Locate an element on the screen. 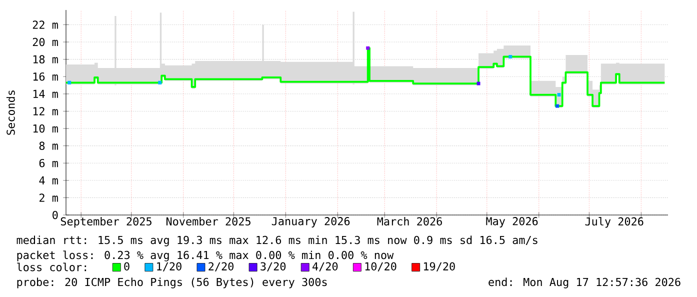 This screenshot has height=297, width=697. y-tick-label: 8 m is located at coordinates (48, 146).